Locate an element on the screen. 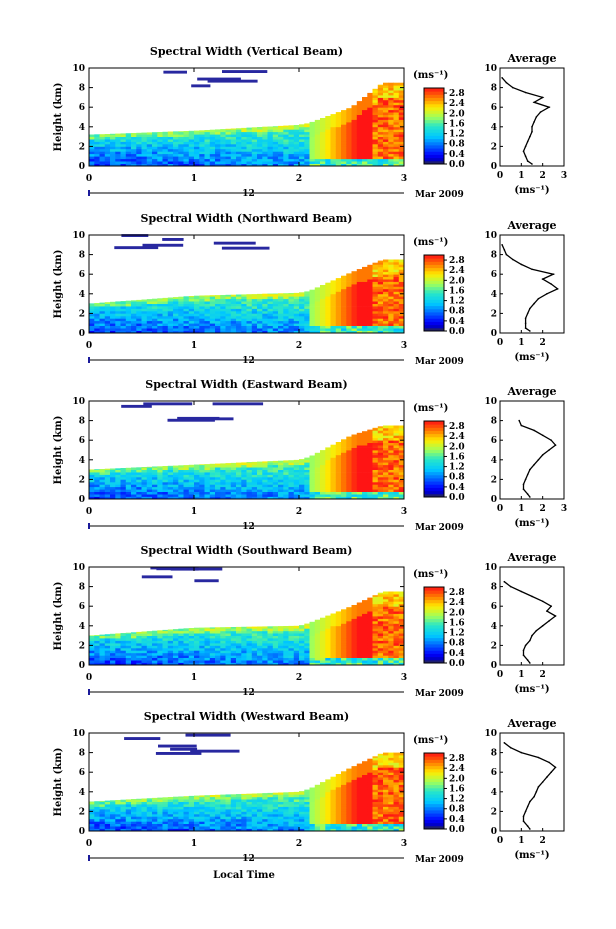  y-tick-label: 0 is located at coordinates (82, 334).